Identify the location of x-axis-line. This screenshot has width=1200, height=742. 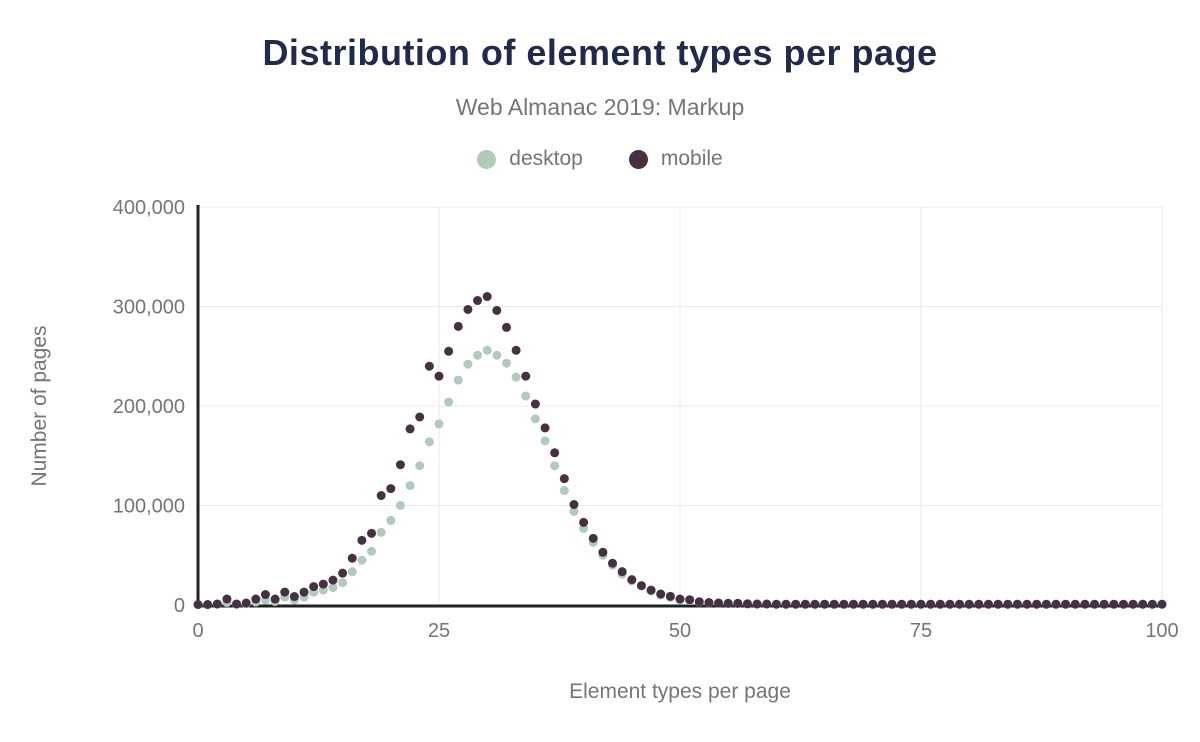
(679, 606).